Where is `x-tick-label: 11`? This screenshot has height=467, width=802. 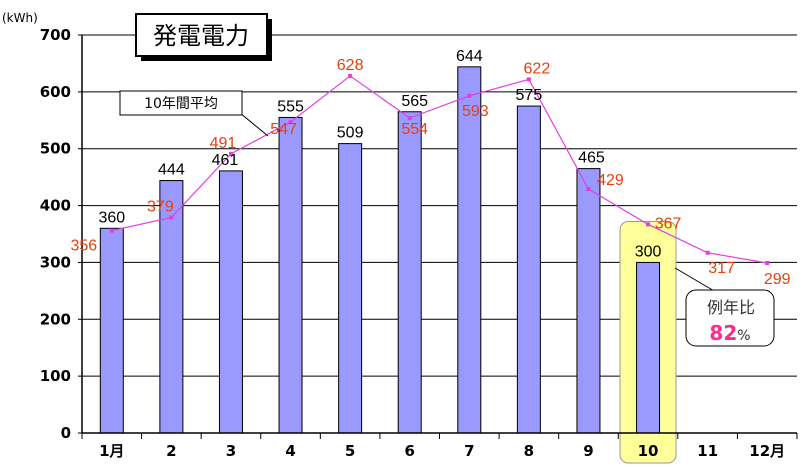 x-tick-label: 11 is located at coordinates (707, 451).